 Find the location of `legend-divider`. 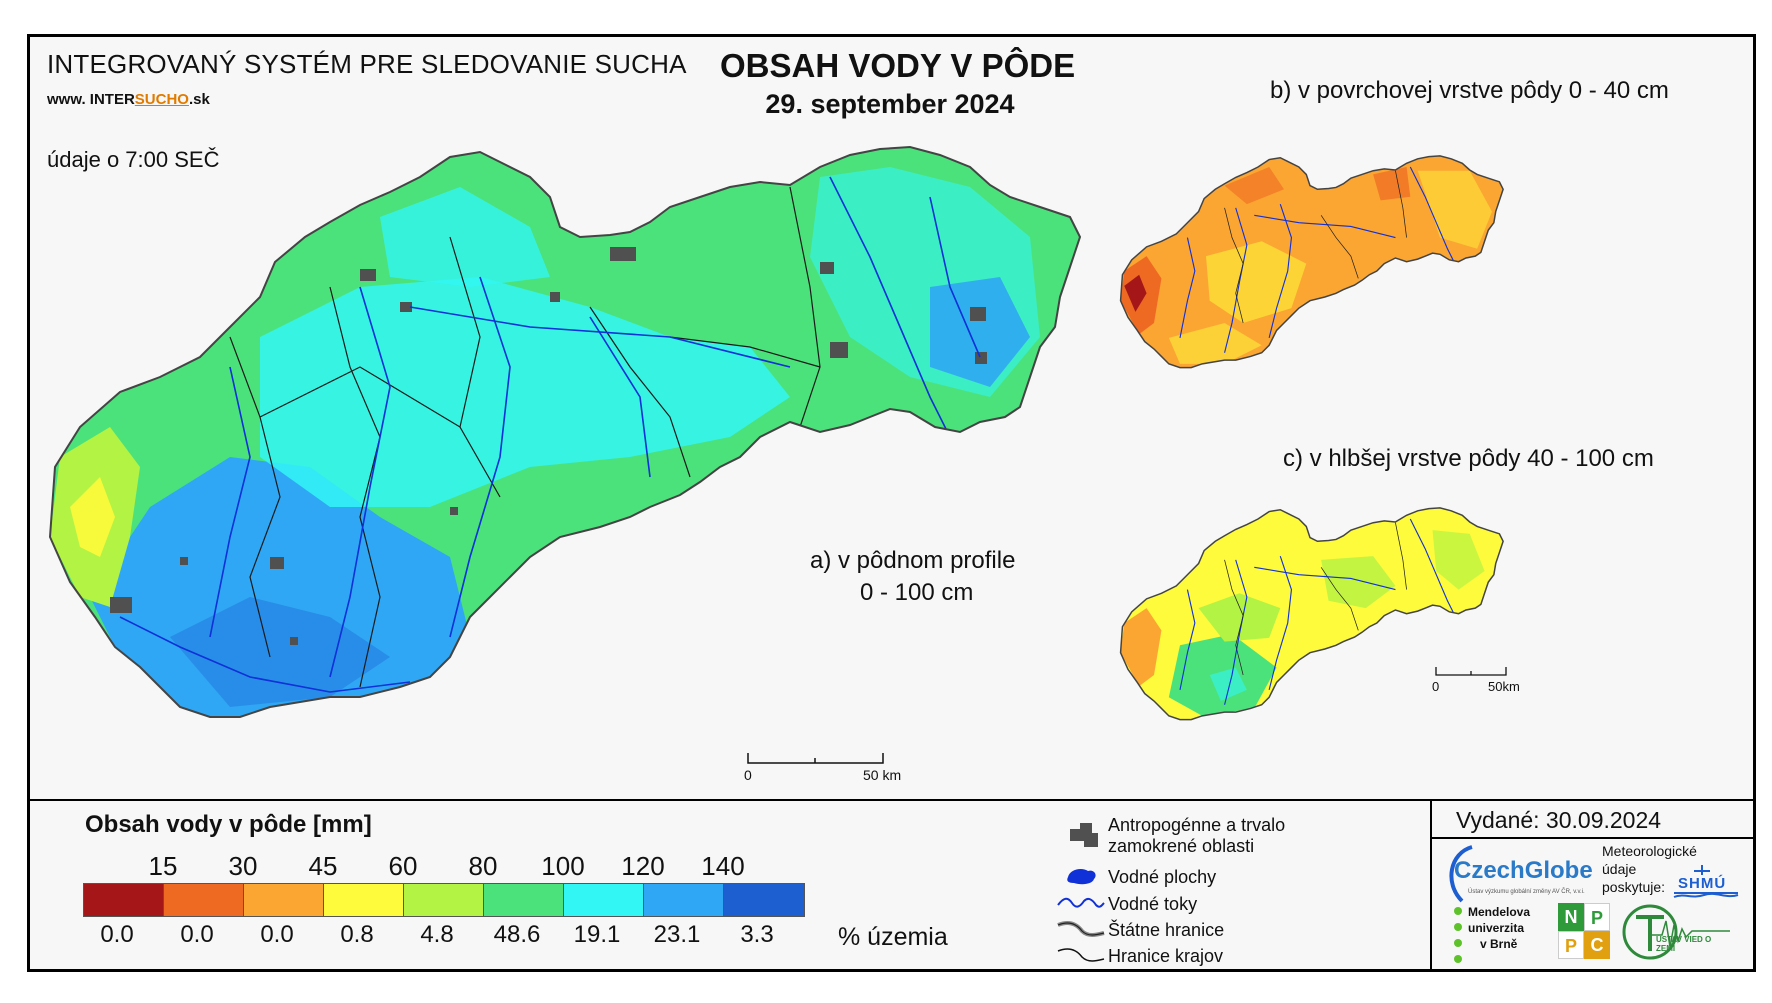

legend-divider is located at coordinates (891, 800).